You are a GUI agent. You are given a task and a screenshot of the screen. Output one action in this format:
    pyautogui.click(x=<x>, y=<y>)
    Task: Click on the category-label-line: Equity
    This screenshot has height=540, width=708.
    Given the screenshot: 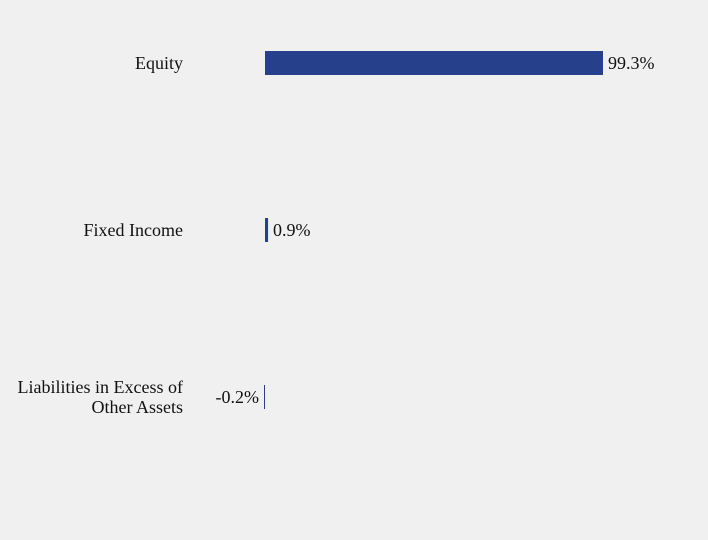 What is the action you would take?
    pyautogui.click(x=159, y=63)
    